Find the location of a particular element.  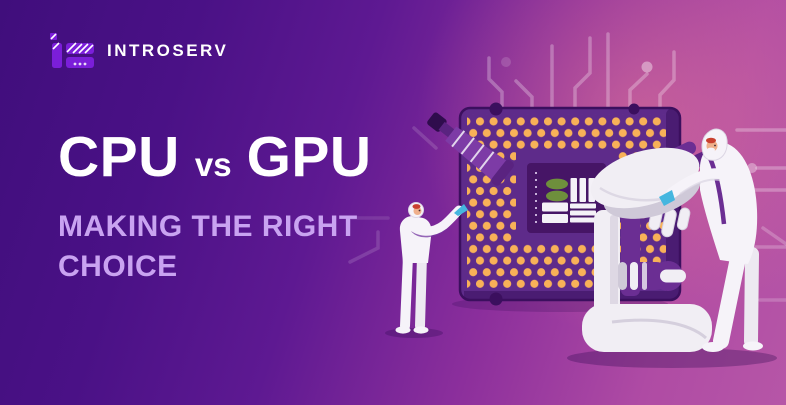

brand-logo: INTROSERV is located at coordinates (139, 51).